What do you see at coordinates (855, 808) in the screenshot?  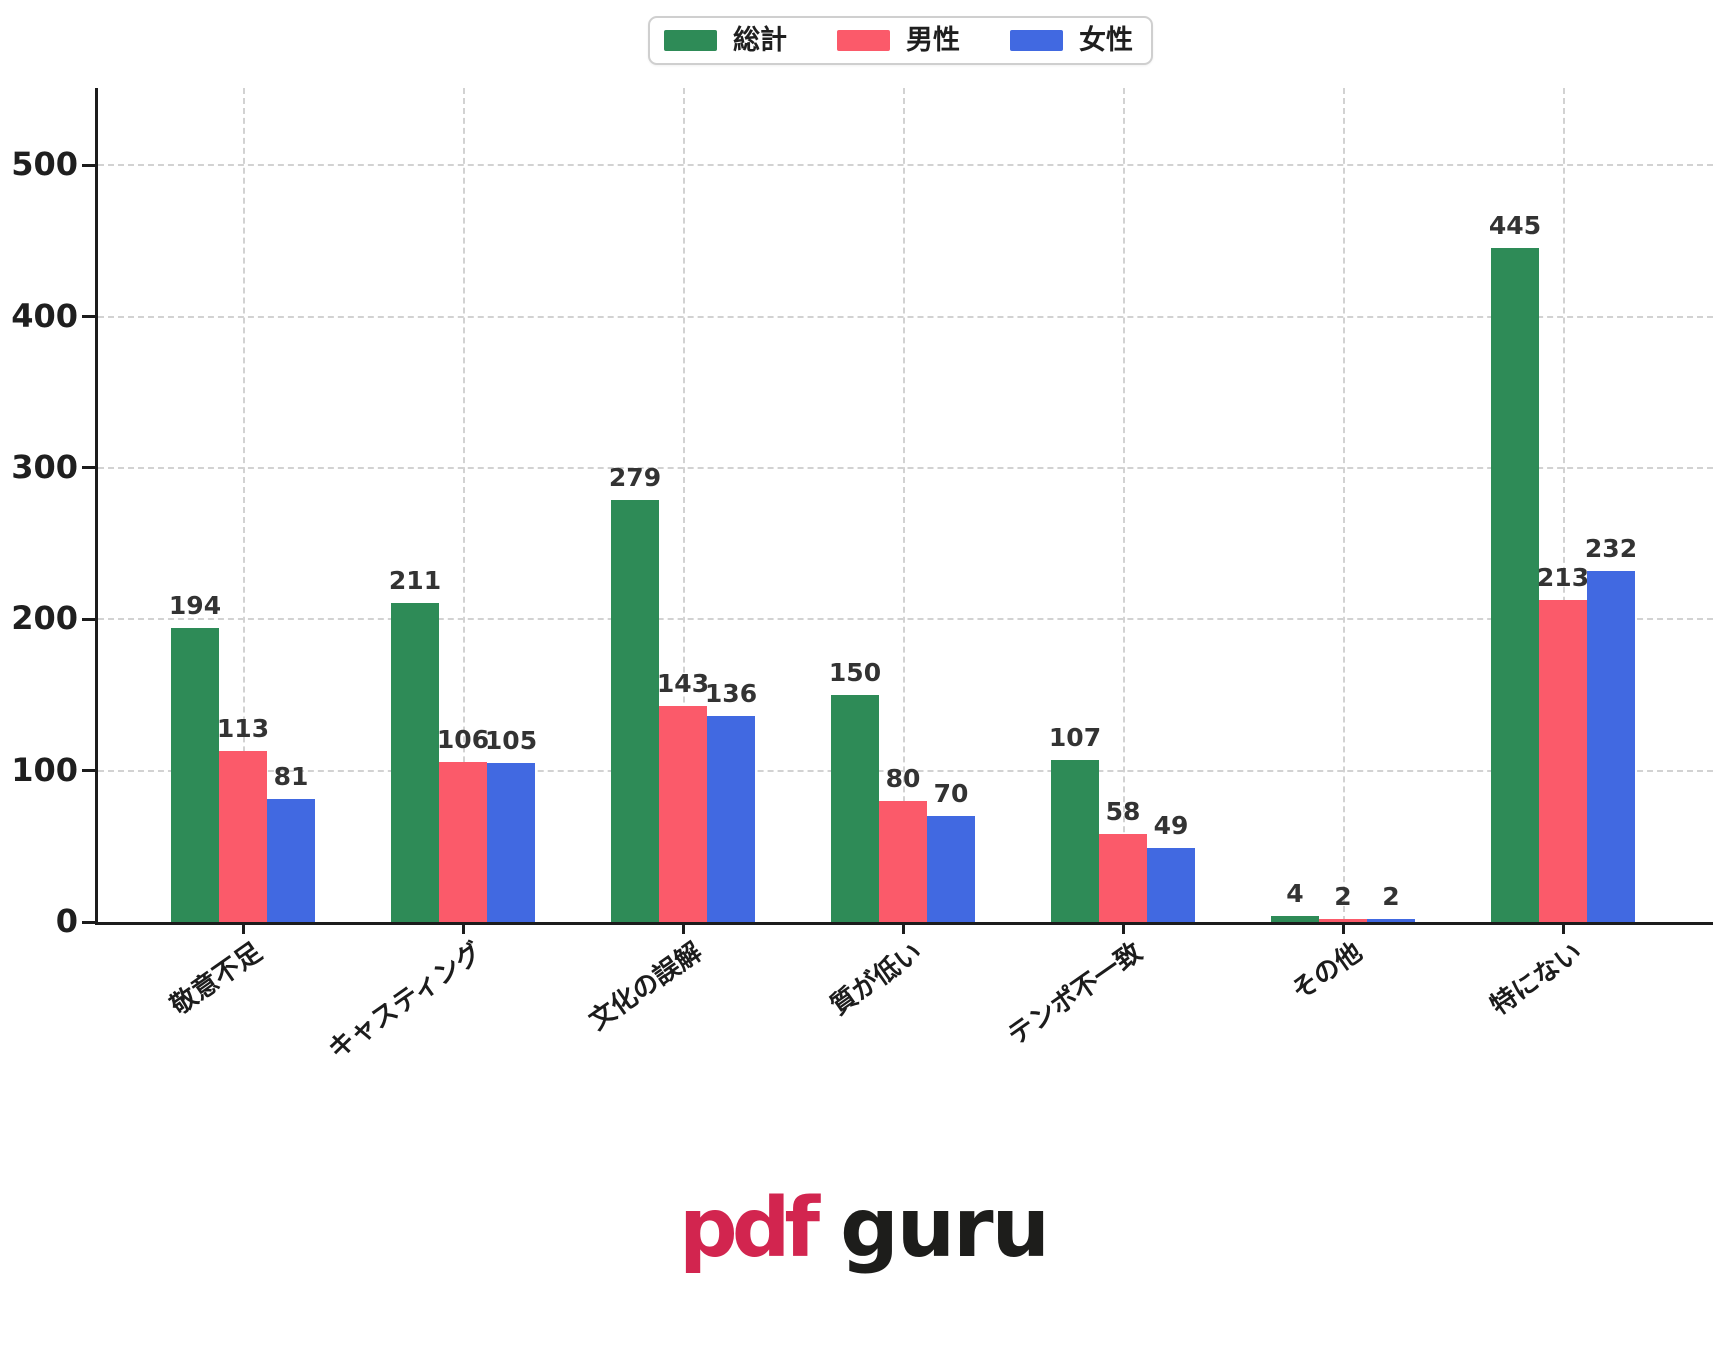 I see `bar-総計-質が低い` at bounding box center [855, 808].